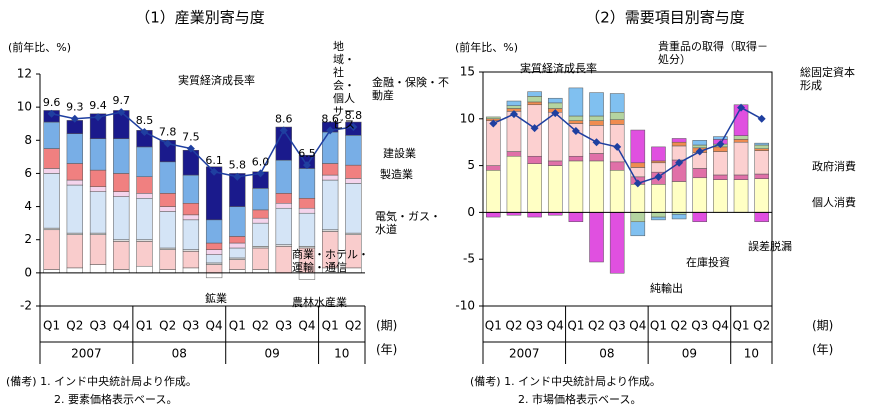 The width and height of the screenshot is (883, 420). What do you see at coordinates (708, 262) in the screenshot?
I see `series-label: 在庫投資` at bounding box center [708, 262].